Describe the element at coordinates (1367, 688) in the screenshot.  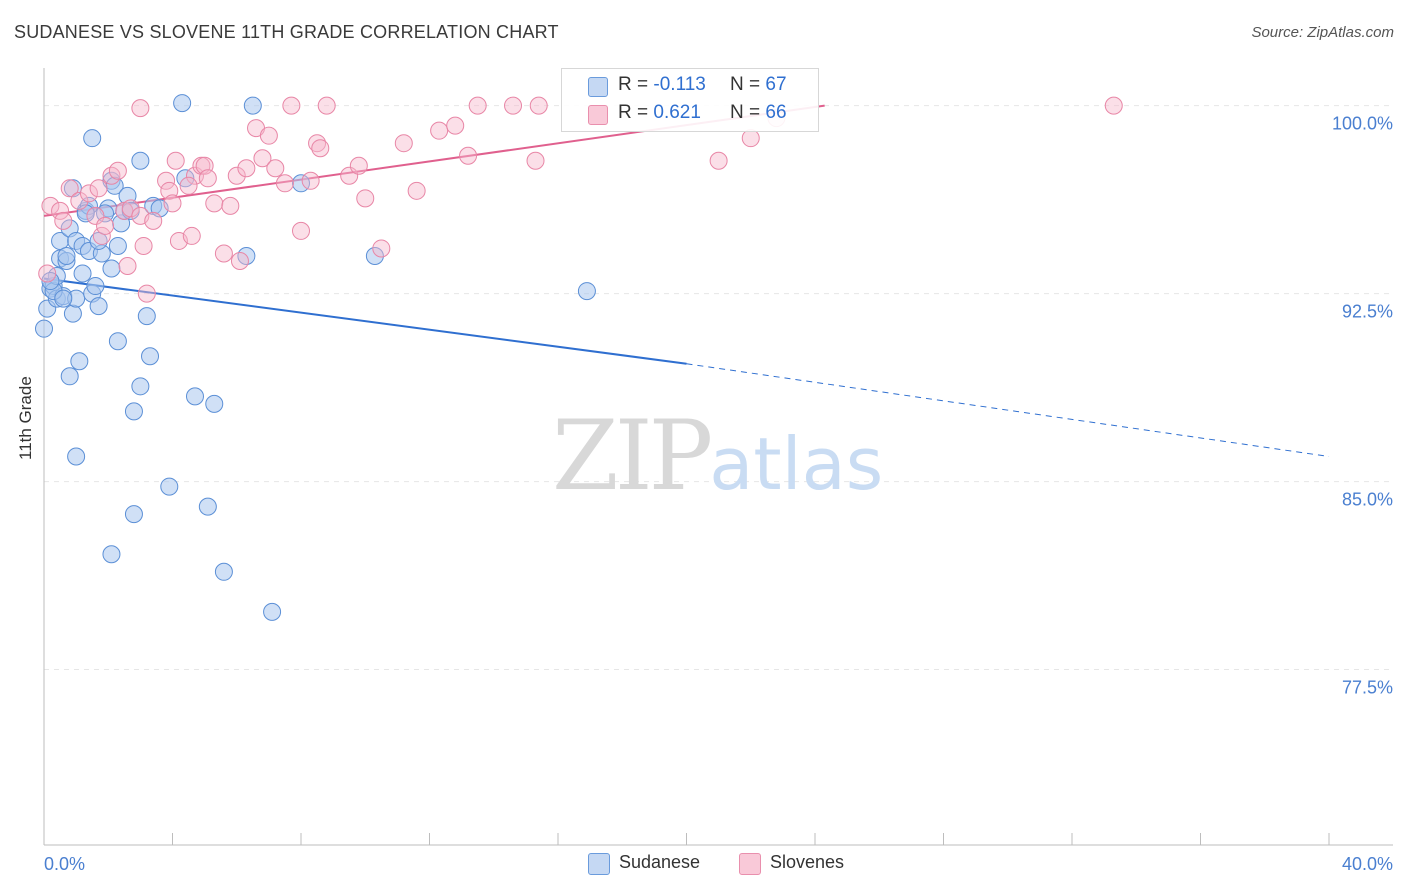
I see `y-tick-label-3: 77.5%` at that location.